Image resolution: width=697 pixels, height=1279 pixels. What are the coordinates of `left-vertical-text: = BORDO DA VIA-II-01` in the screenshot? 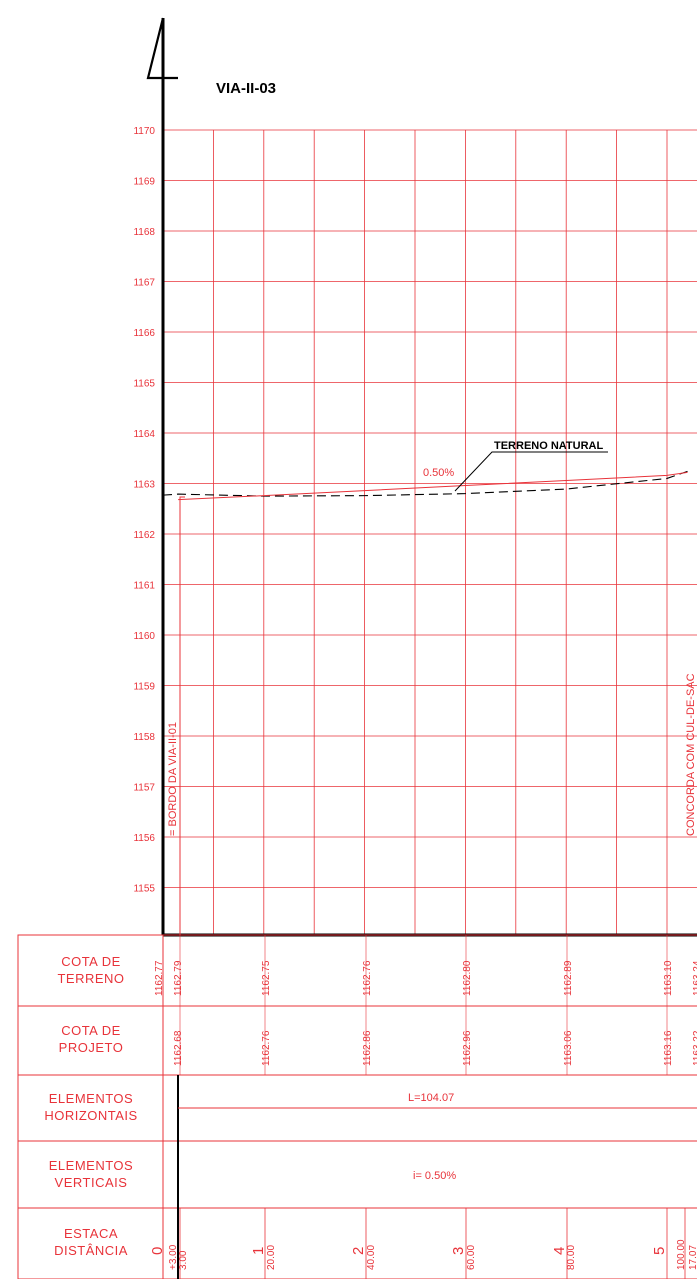 It's located at (173, 779).